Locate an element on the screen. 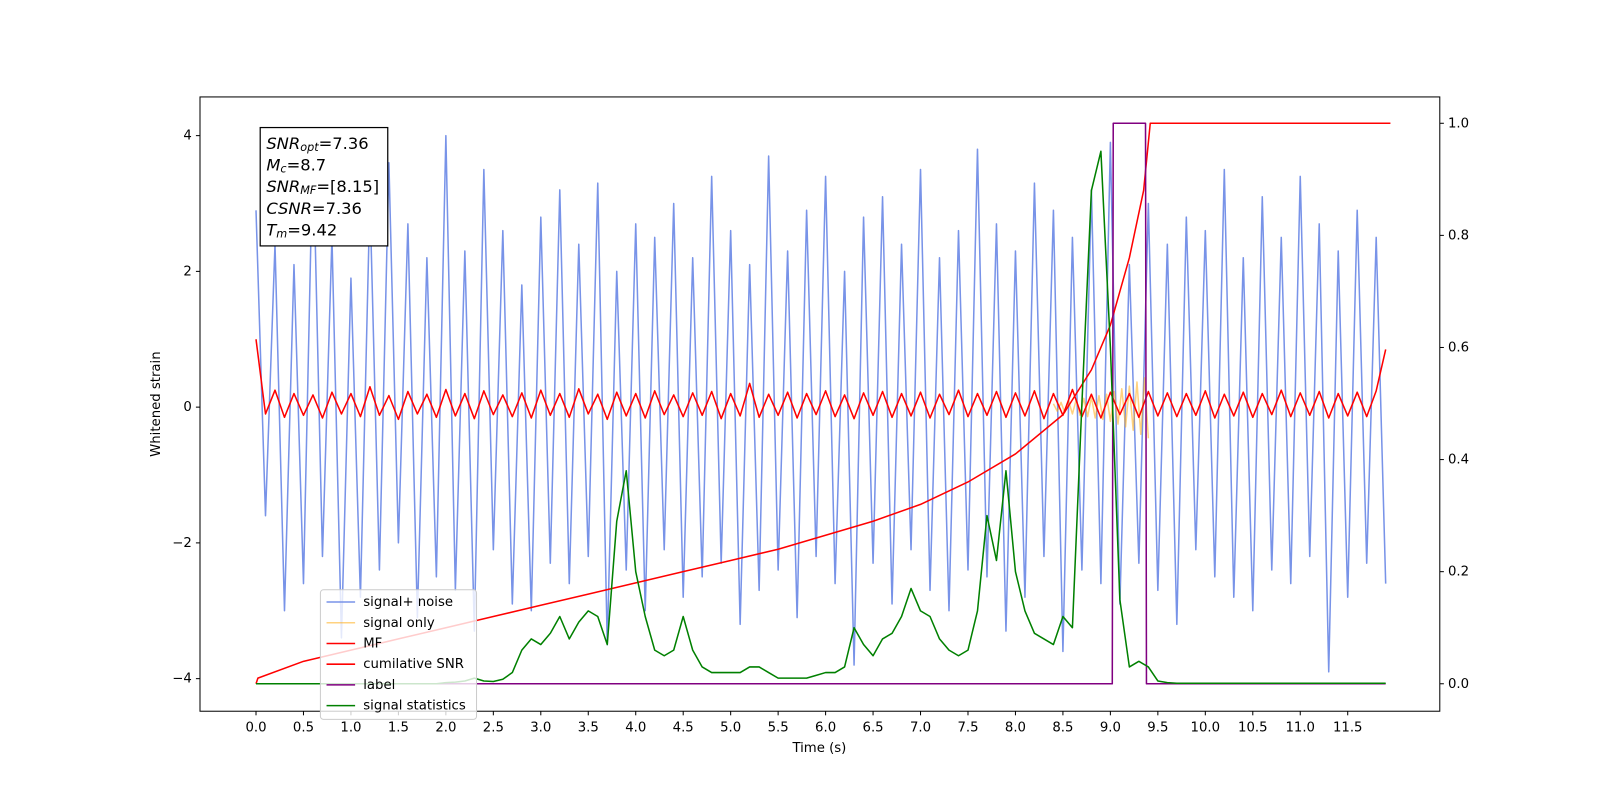 The image size is (1600, 800). x-tick-label: 6.0 is located at coordinates (825, 728).